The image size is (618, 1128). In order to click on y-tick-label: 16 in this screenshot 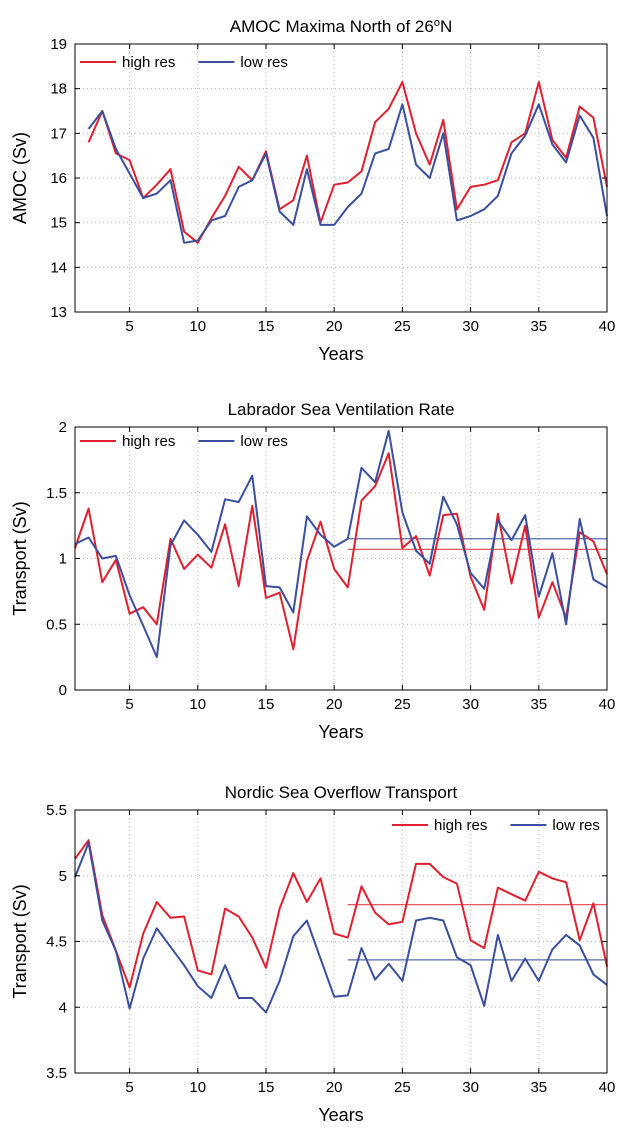, I will do `click(58, 178)`.